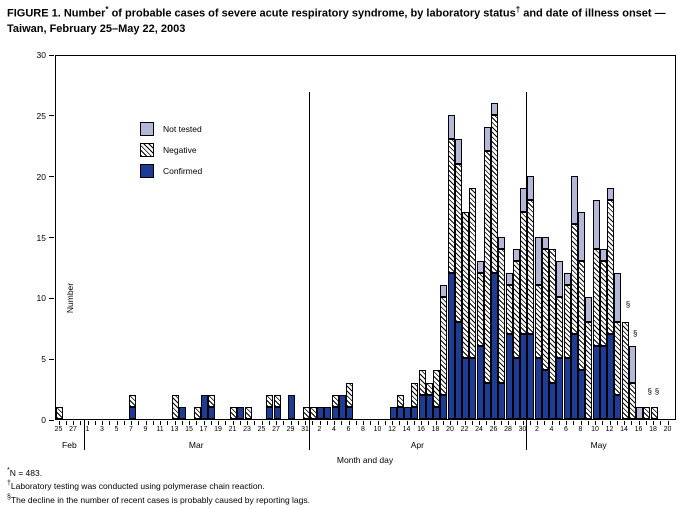  Describe the element at coordinates (493, 429) in the screenshot. I see `x-tick-label: 26` at that location.